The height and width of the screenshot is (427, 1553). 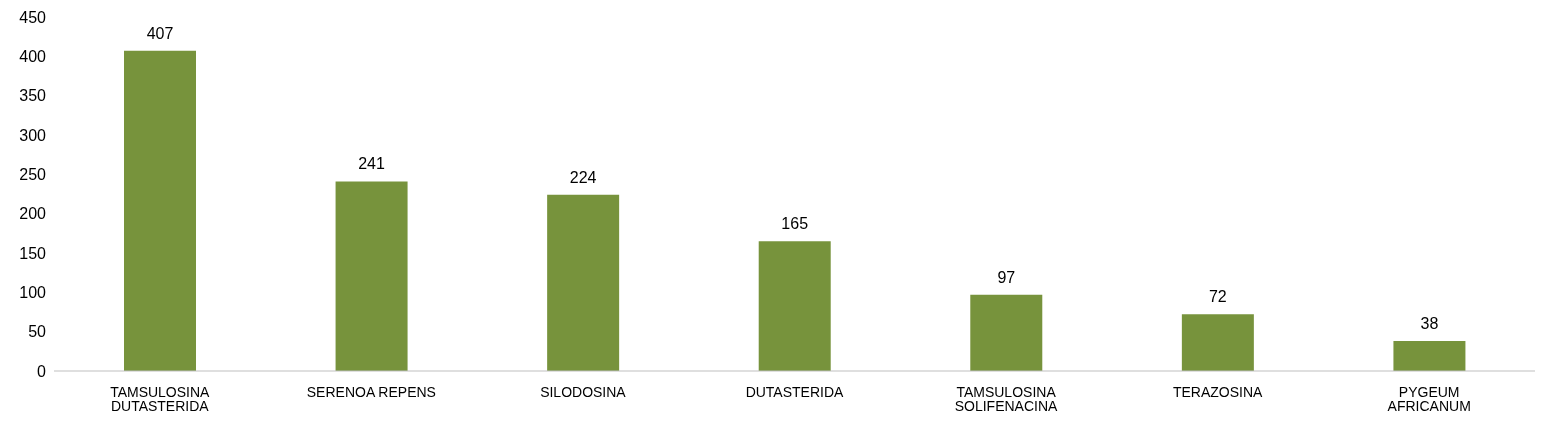 I want to click on y-tick-label: 50, so click(x=37, y=332).